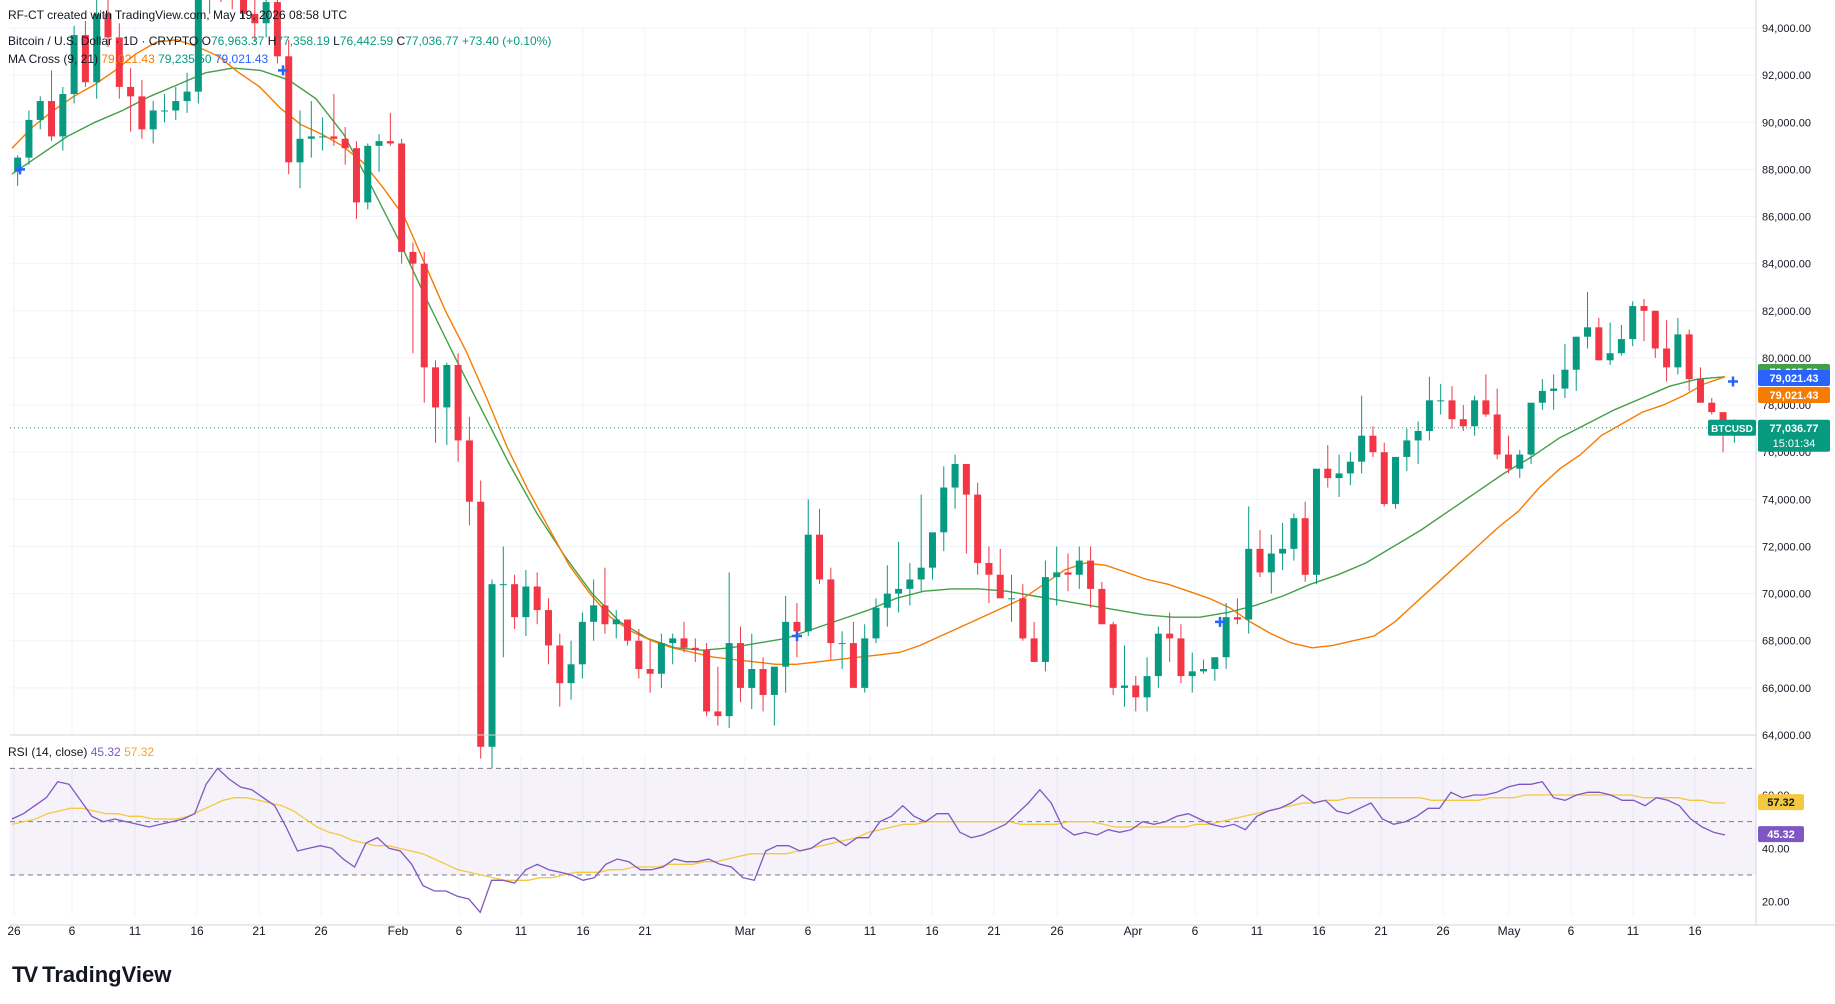 This screenshot has height=1004, width=1835. Describe the element at coordinates (506, 41) in the screenshot. I see `change: +73.40 (+0.10%)` at that location.